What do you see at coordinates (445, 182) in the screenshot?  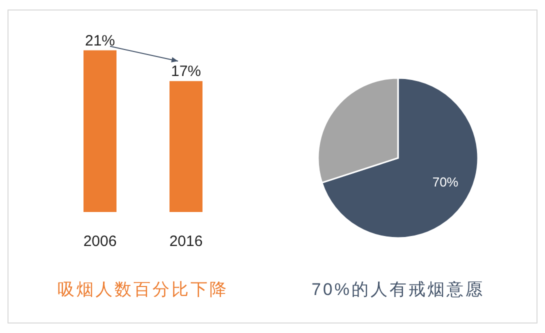 I see `data-label: 70%` at bounding box center [445, 182].